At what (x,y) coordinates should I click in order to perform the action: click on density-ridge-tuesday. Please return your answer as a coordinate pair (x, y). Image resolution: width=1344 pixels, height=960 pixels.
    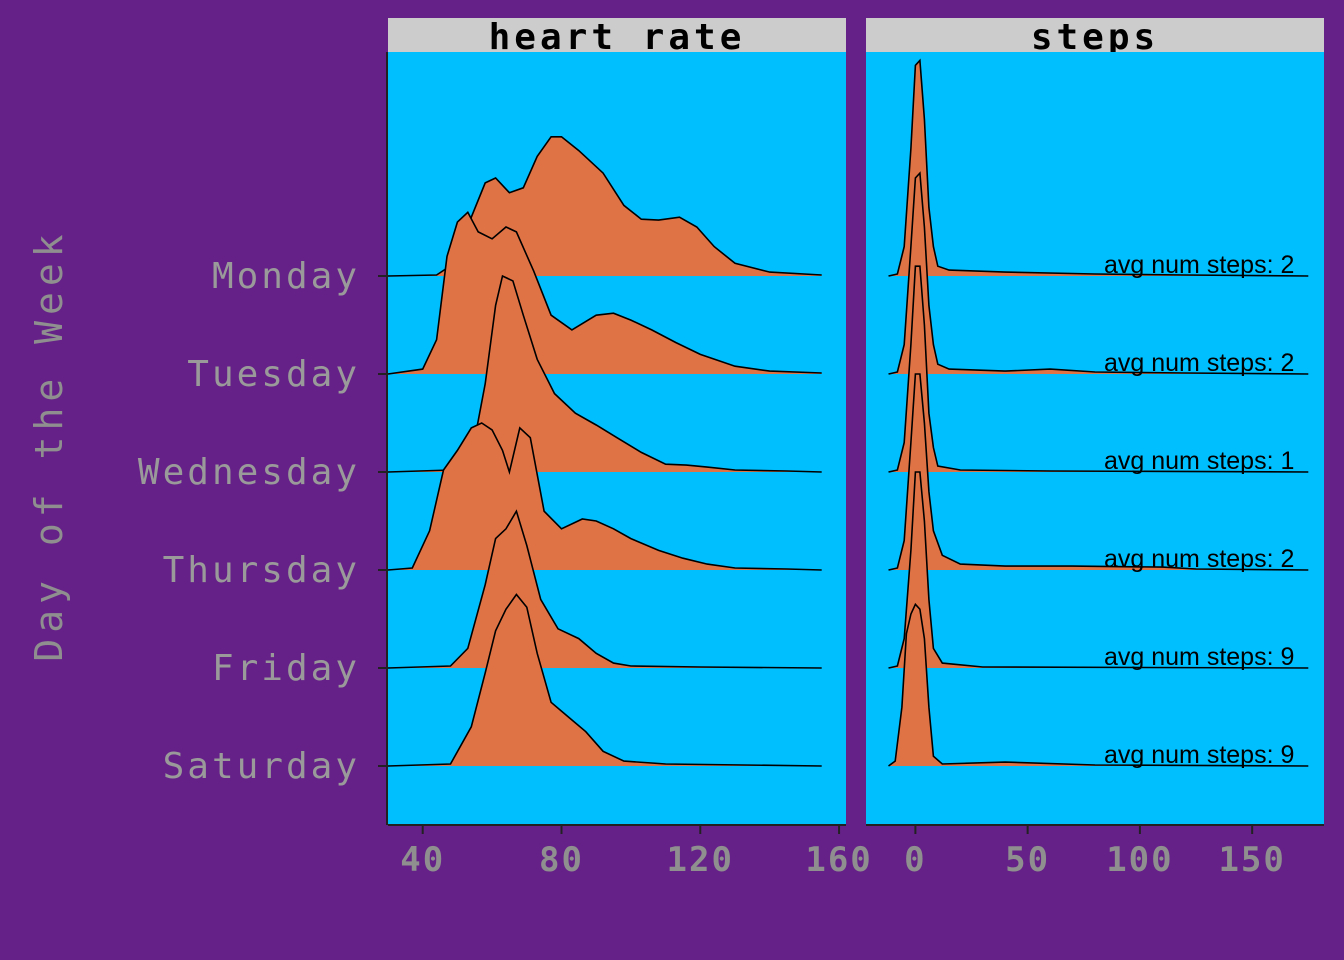
    Looking at the image, I should click on (1098, 273).